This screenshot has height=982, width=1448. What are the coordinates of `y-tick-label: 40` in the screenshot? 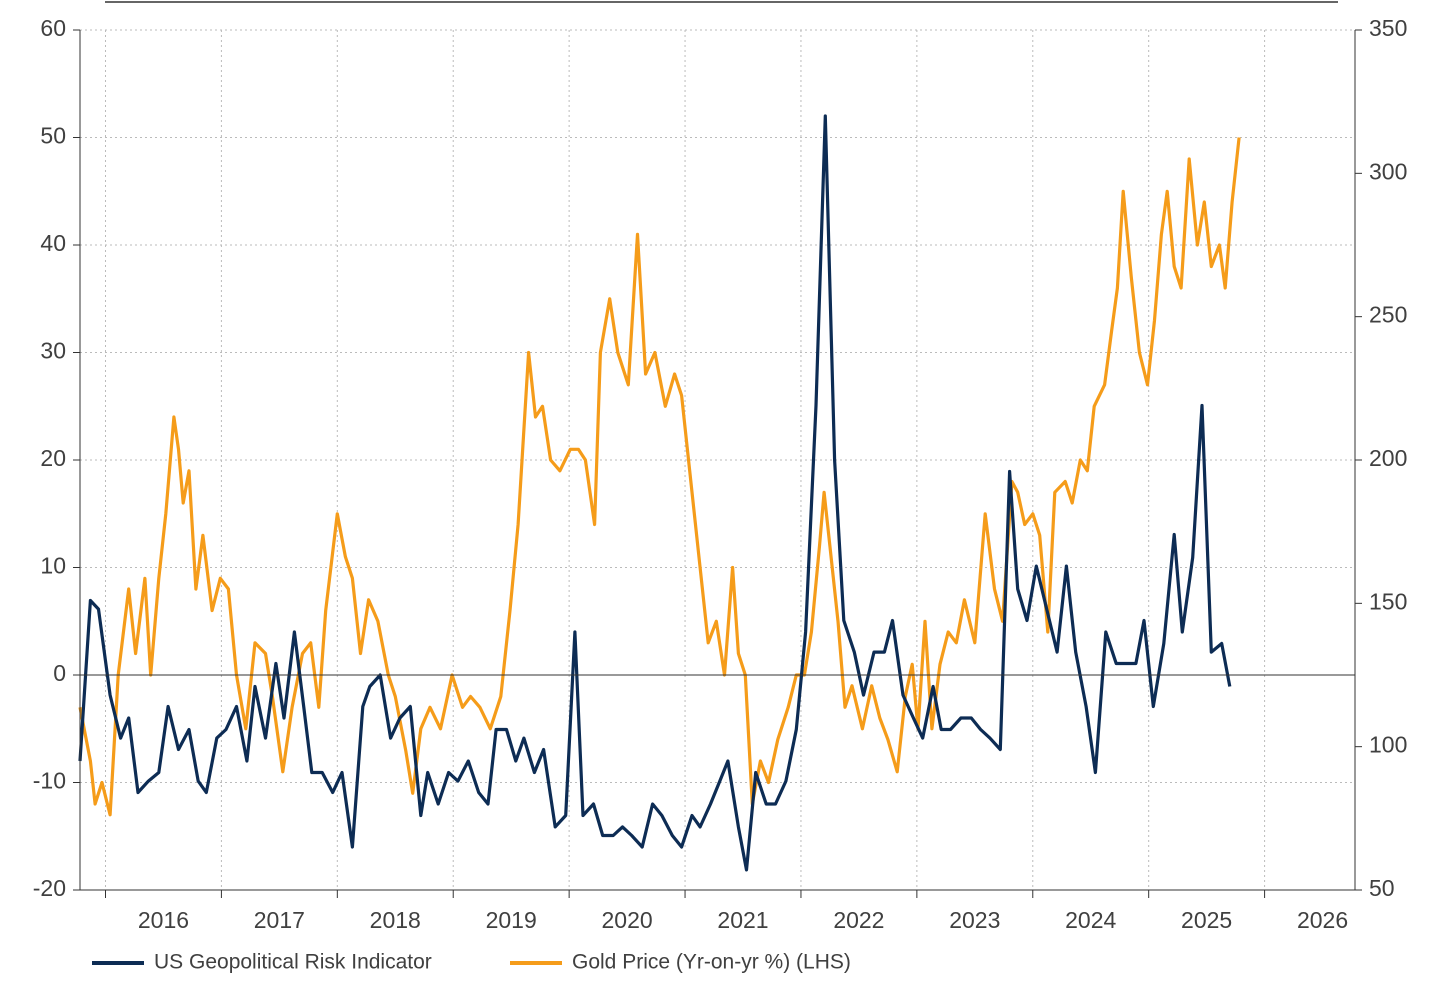 It's located at (53, 243).